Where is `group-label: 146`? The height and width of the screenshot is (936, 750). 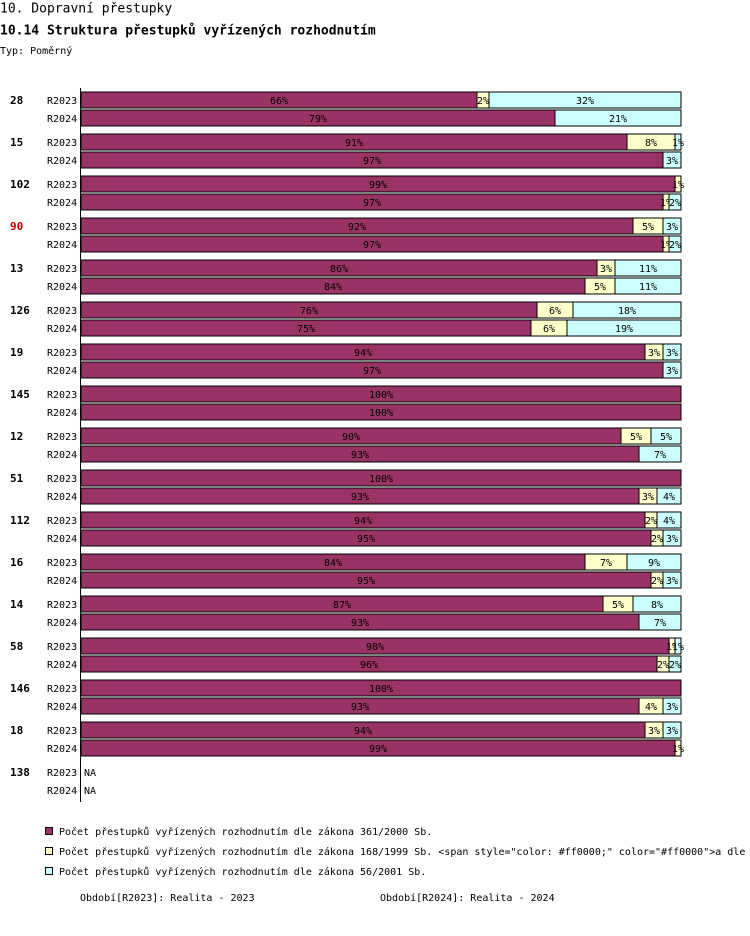 group-label: 146 is located at coordinates (20, 688).